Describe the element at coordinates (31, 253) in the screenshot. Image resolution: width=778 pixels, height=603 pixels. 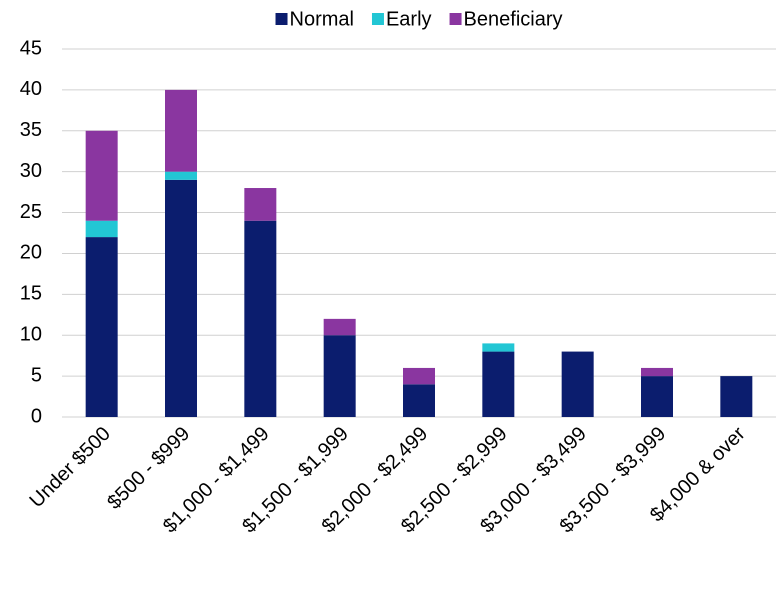
I see `y-tick-label: 20` at that location.